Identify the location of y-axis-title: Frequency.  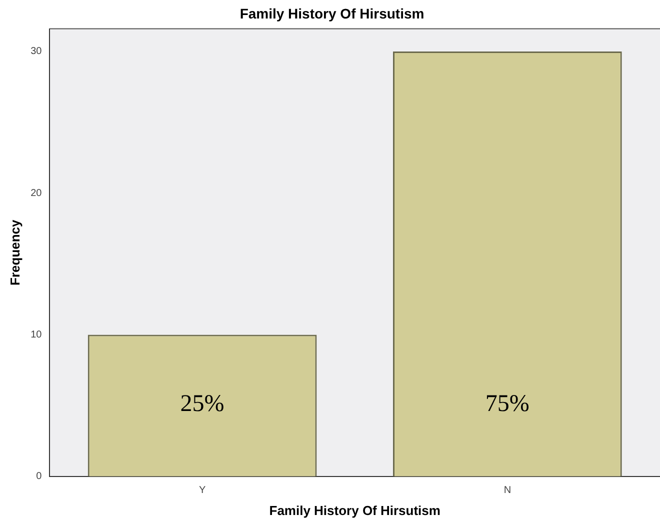
(14, 252).